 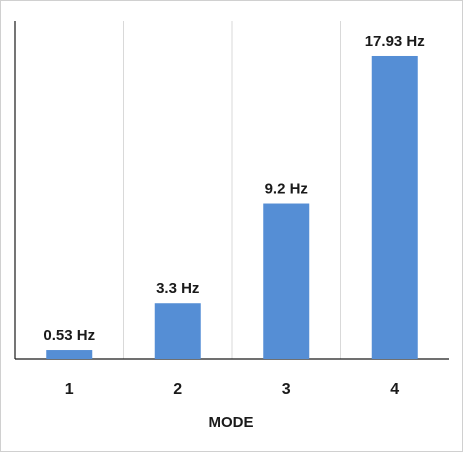 I want to click on data-label-mode-2: 3.3 Hz, so click(x=177, y=288).